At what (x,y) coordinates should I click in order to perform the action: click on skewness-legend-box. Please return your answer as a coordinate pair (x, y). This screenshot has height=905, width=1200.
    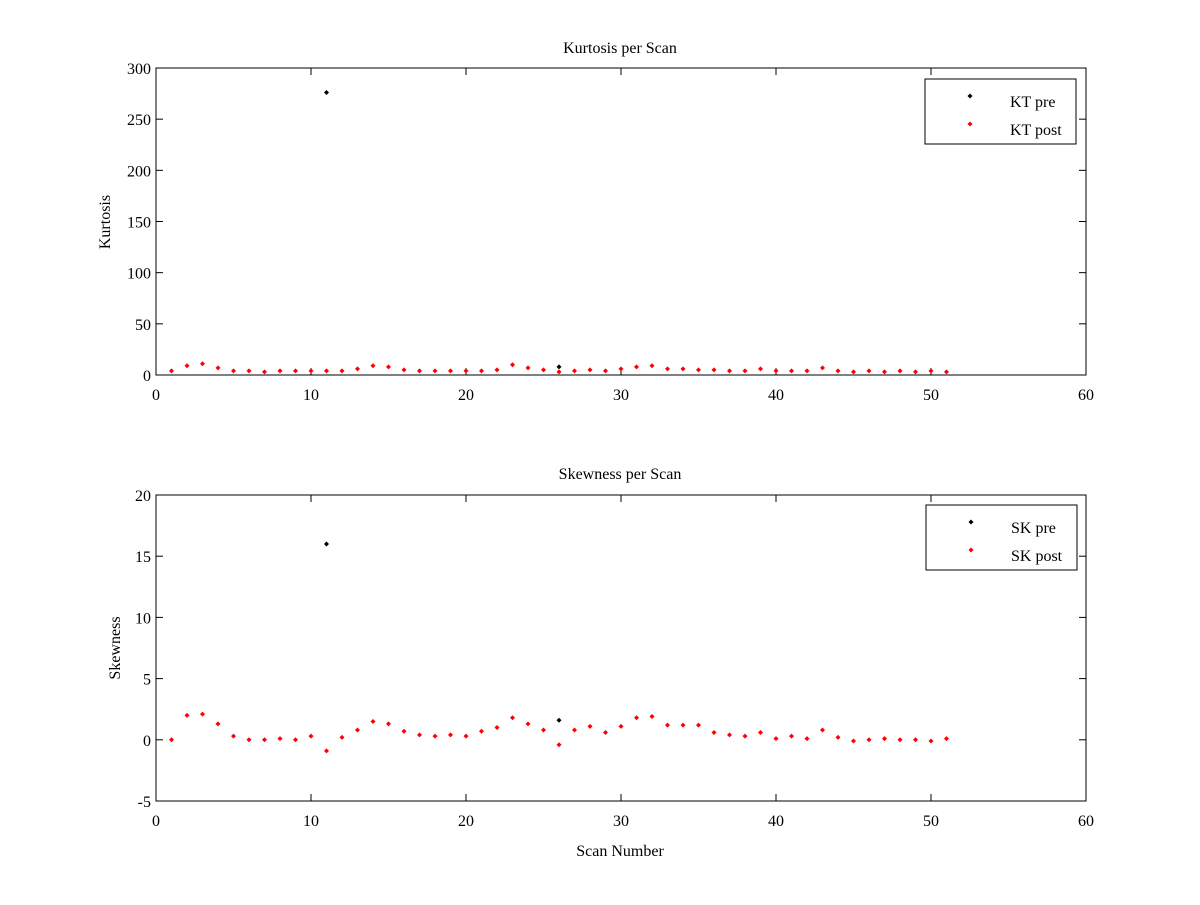
    Looking at the image, I should click on (1001, 537).